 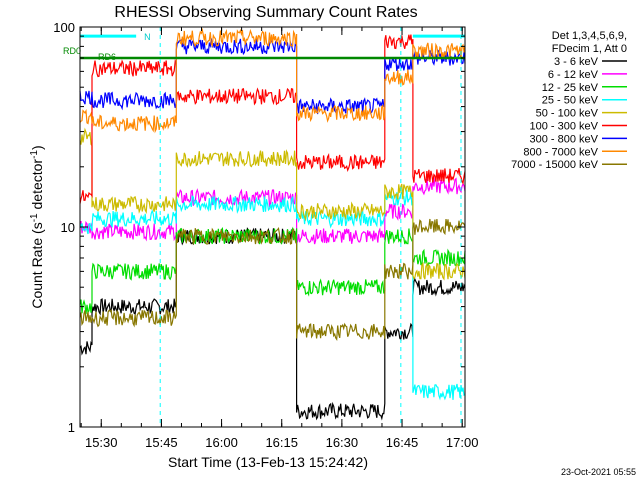 I want to click on x-tick-label: 15:45, so click(x=161, y=442).